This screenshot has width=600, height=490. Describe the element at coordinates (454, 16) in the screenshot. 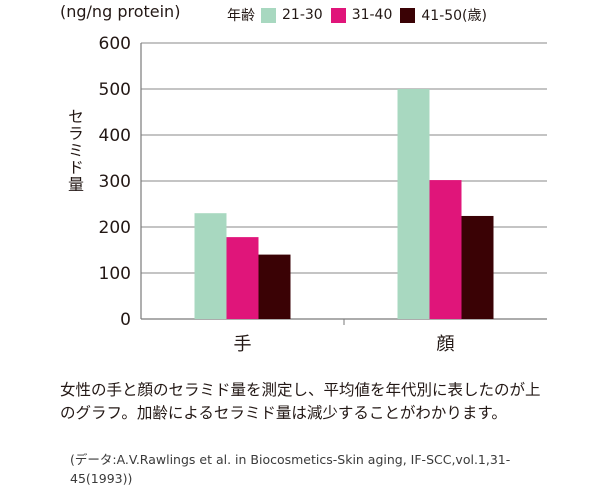

I see `legend-label: 41-50(歳)` at that location.